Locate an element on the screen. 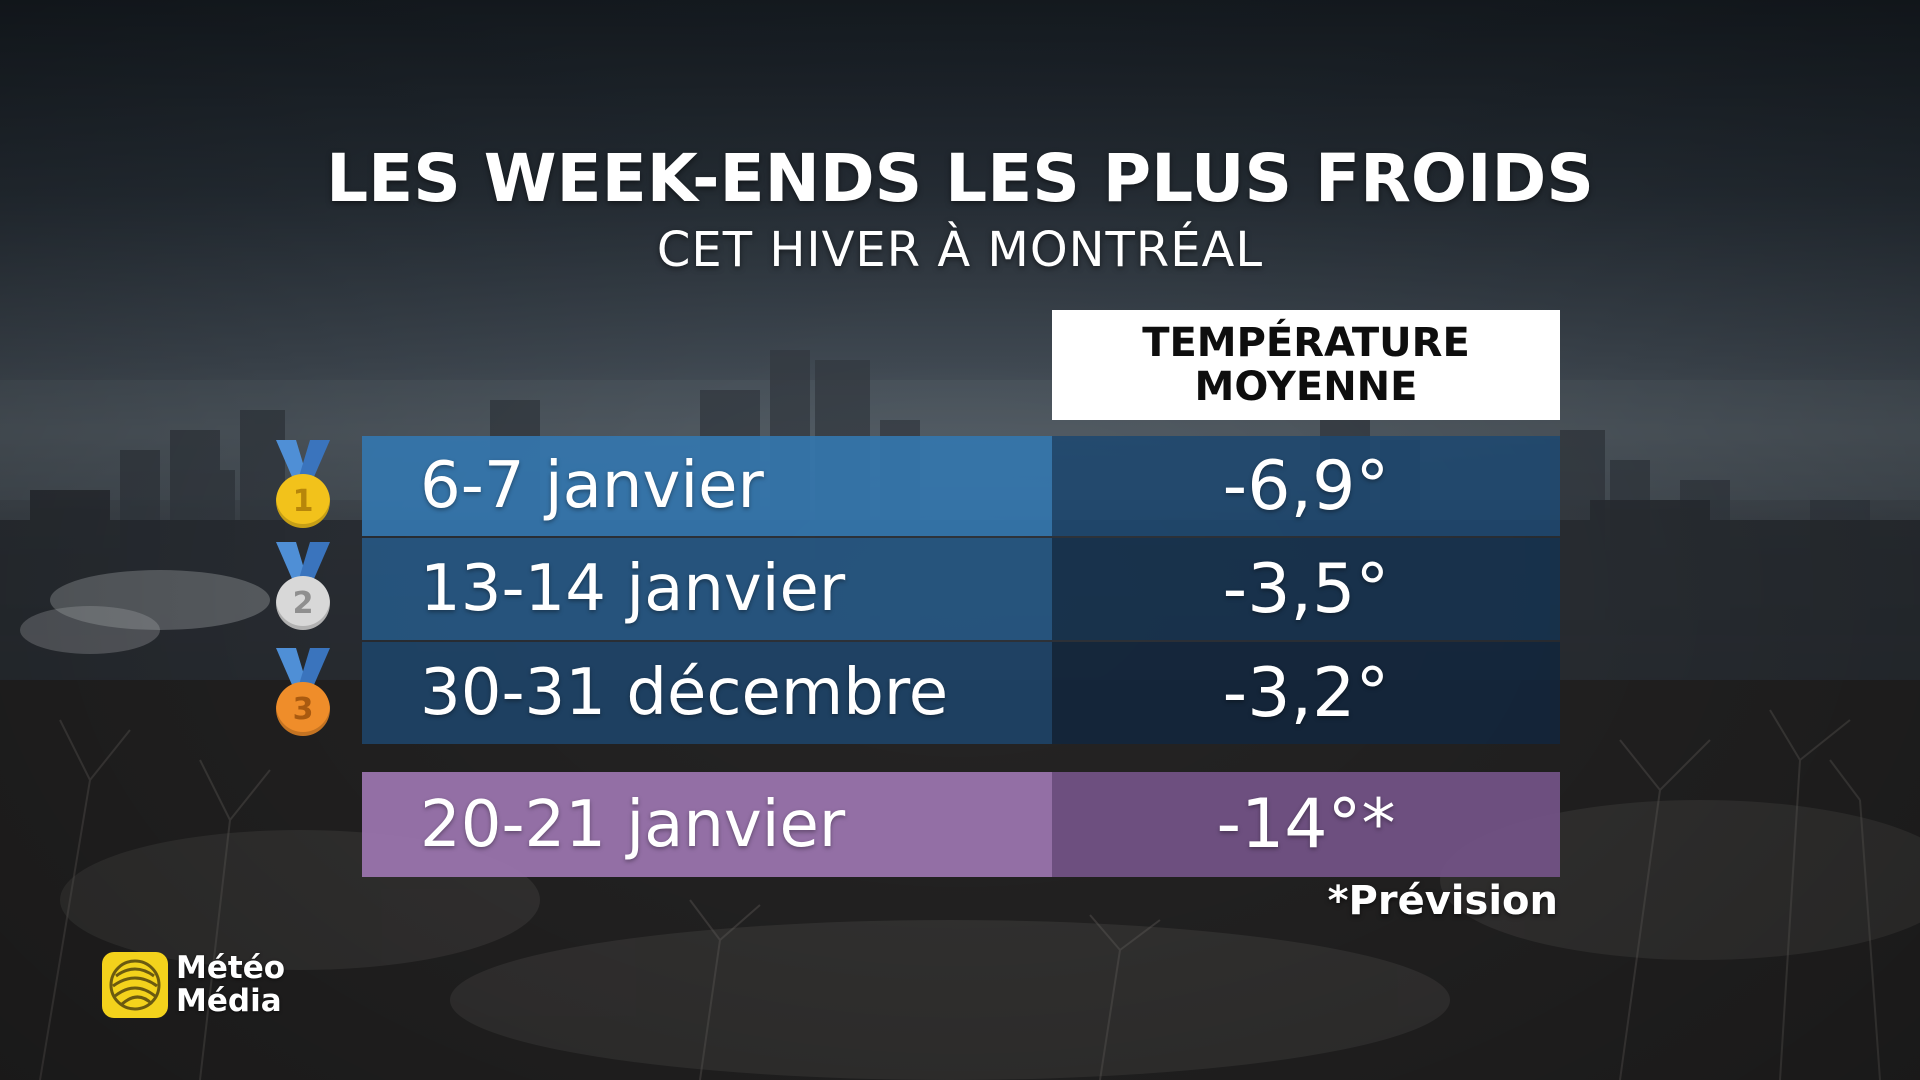 This screenshot has height=1080, width=1920. temperature-column-header: TEMPÉRATURE MOYENNE is located at coordinates (1306, 365).